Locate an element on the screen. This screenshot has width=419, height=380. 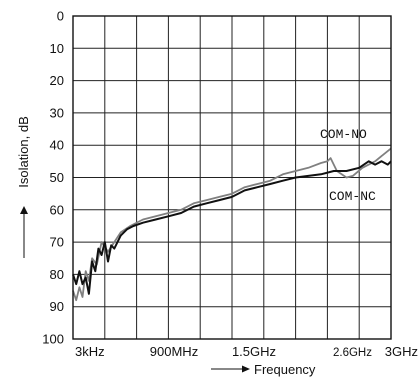
x-tick-label: 1.5GHz is located at coordinates (254, 351).